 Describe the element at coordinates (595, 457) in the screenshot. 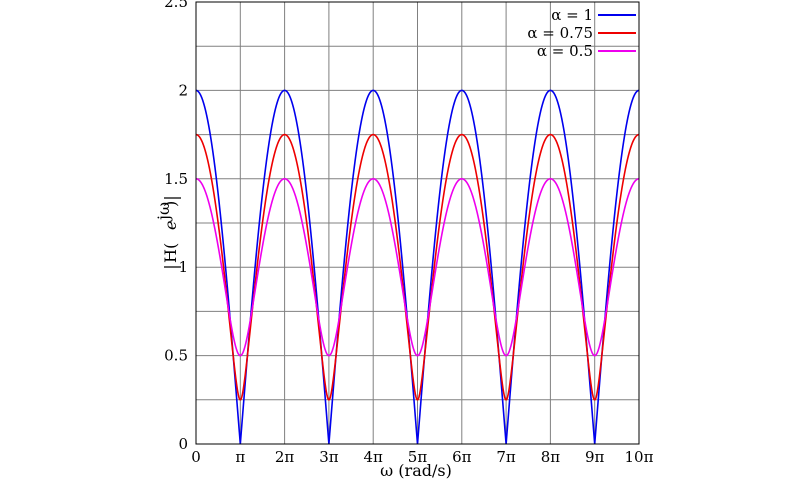

I see `x-tick-label: 9π` at that location.